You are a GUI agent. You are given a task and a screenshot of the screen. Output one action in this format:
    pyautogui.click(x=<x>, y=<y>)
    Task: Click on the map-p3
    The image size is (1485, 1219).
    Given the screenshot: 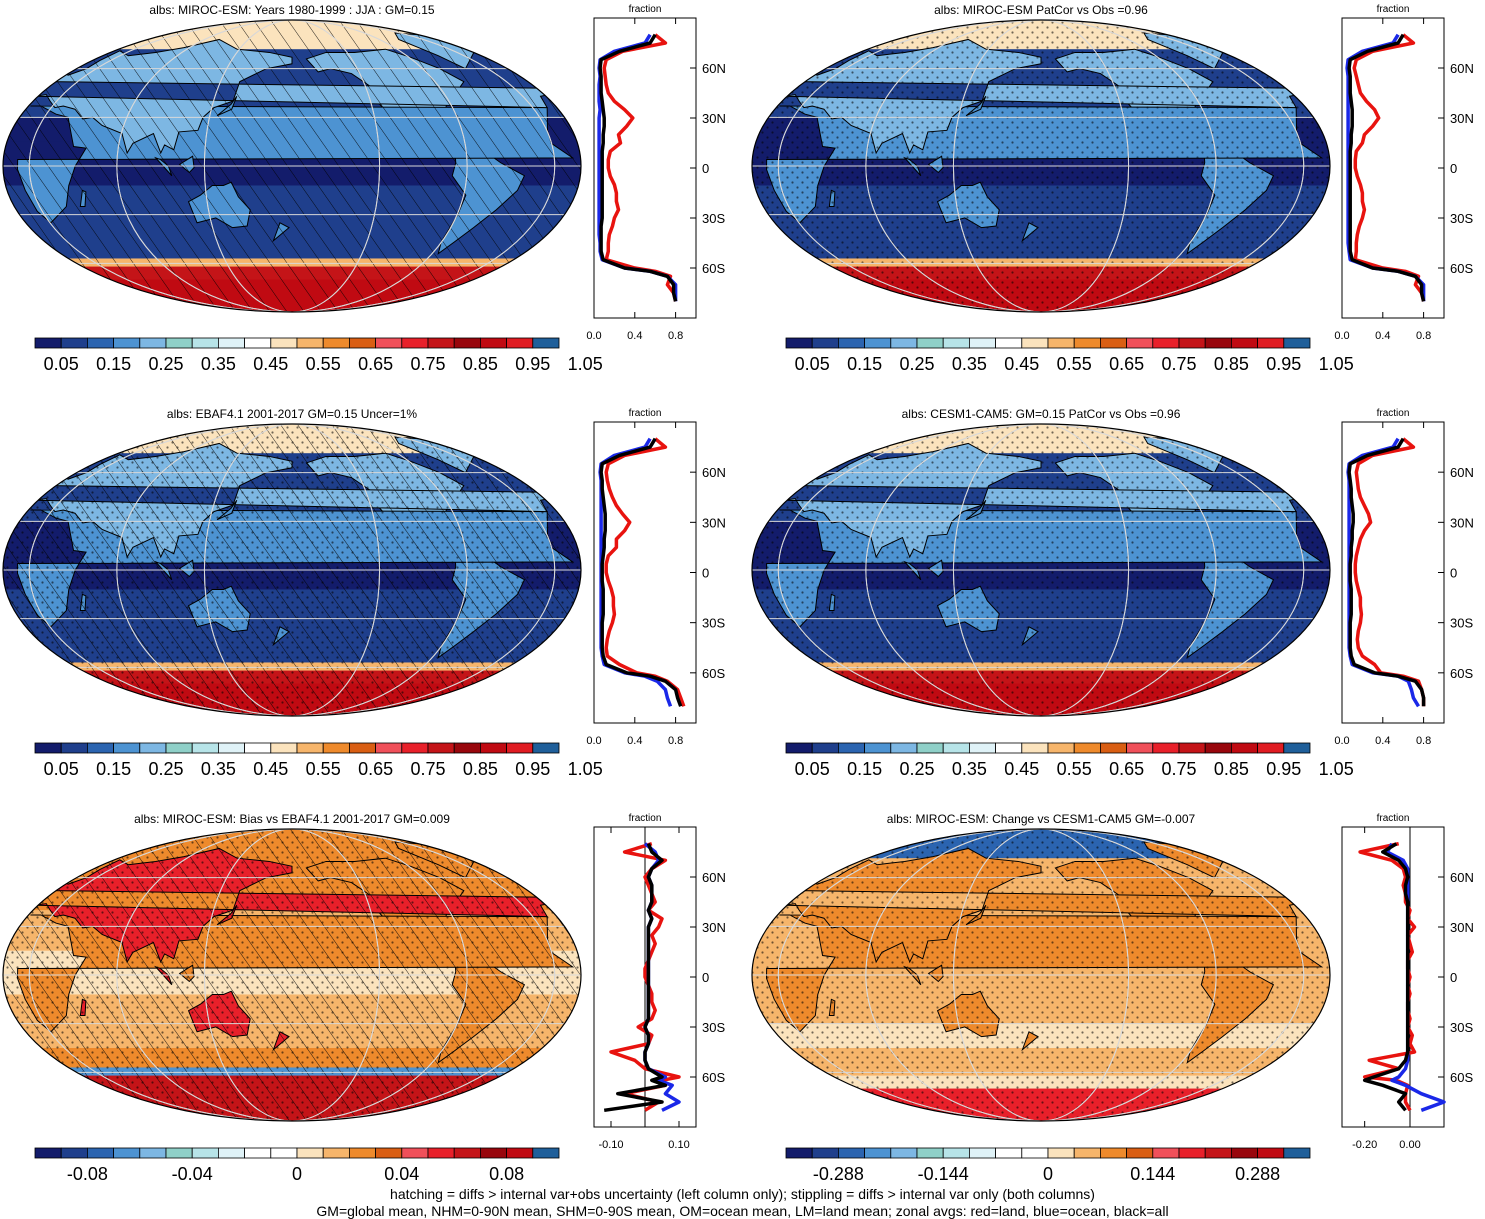 What is the action you would take?
    pyautogui.click(x=292, y=570)
    